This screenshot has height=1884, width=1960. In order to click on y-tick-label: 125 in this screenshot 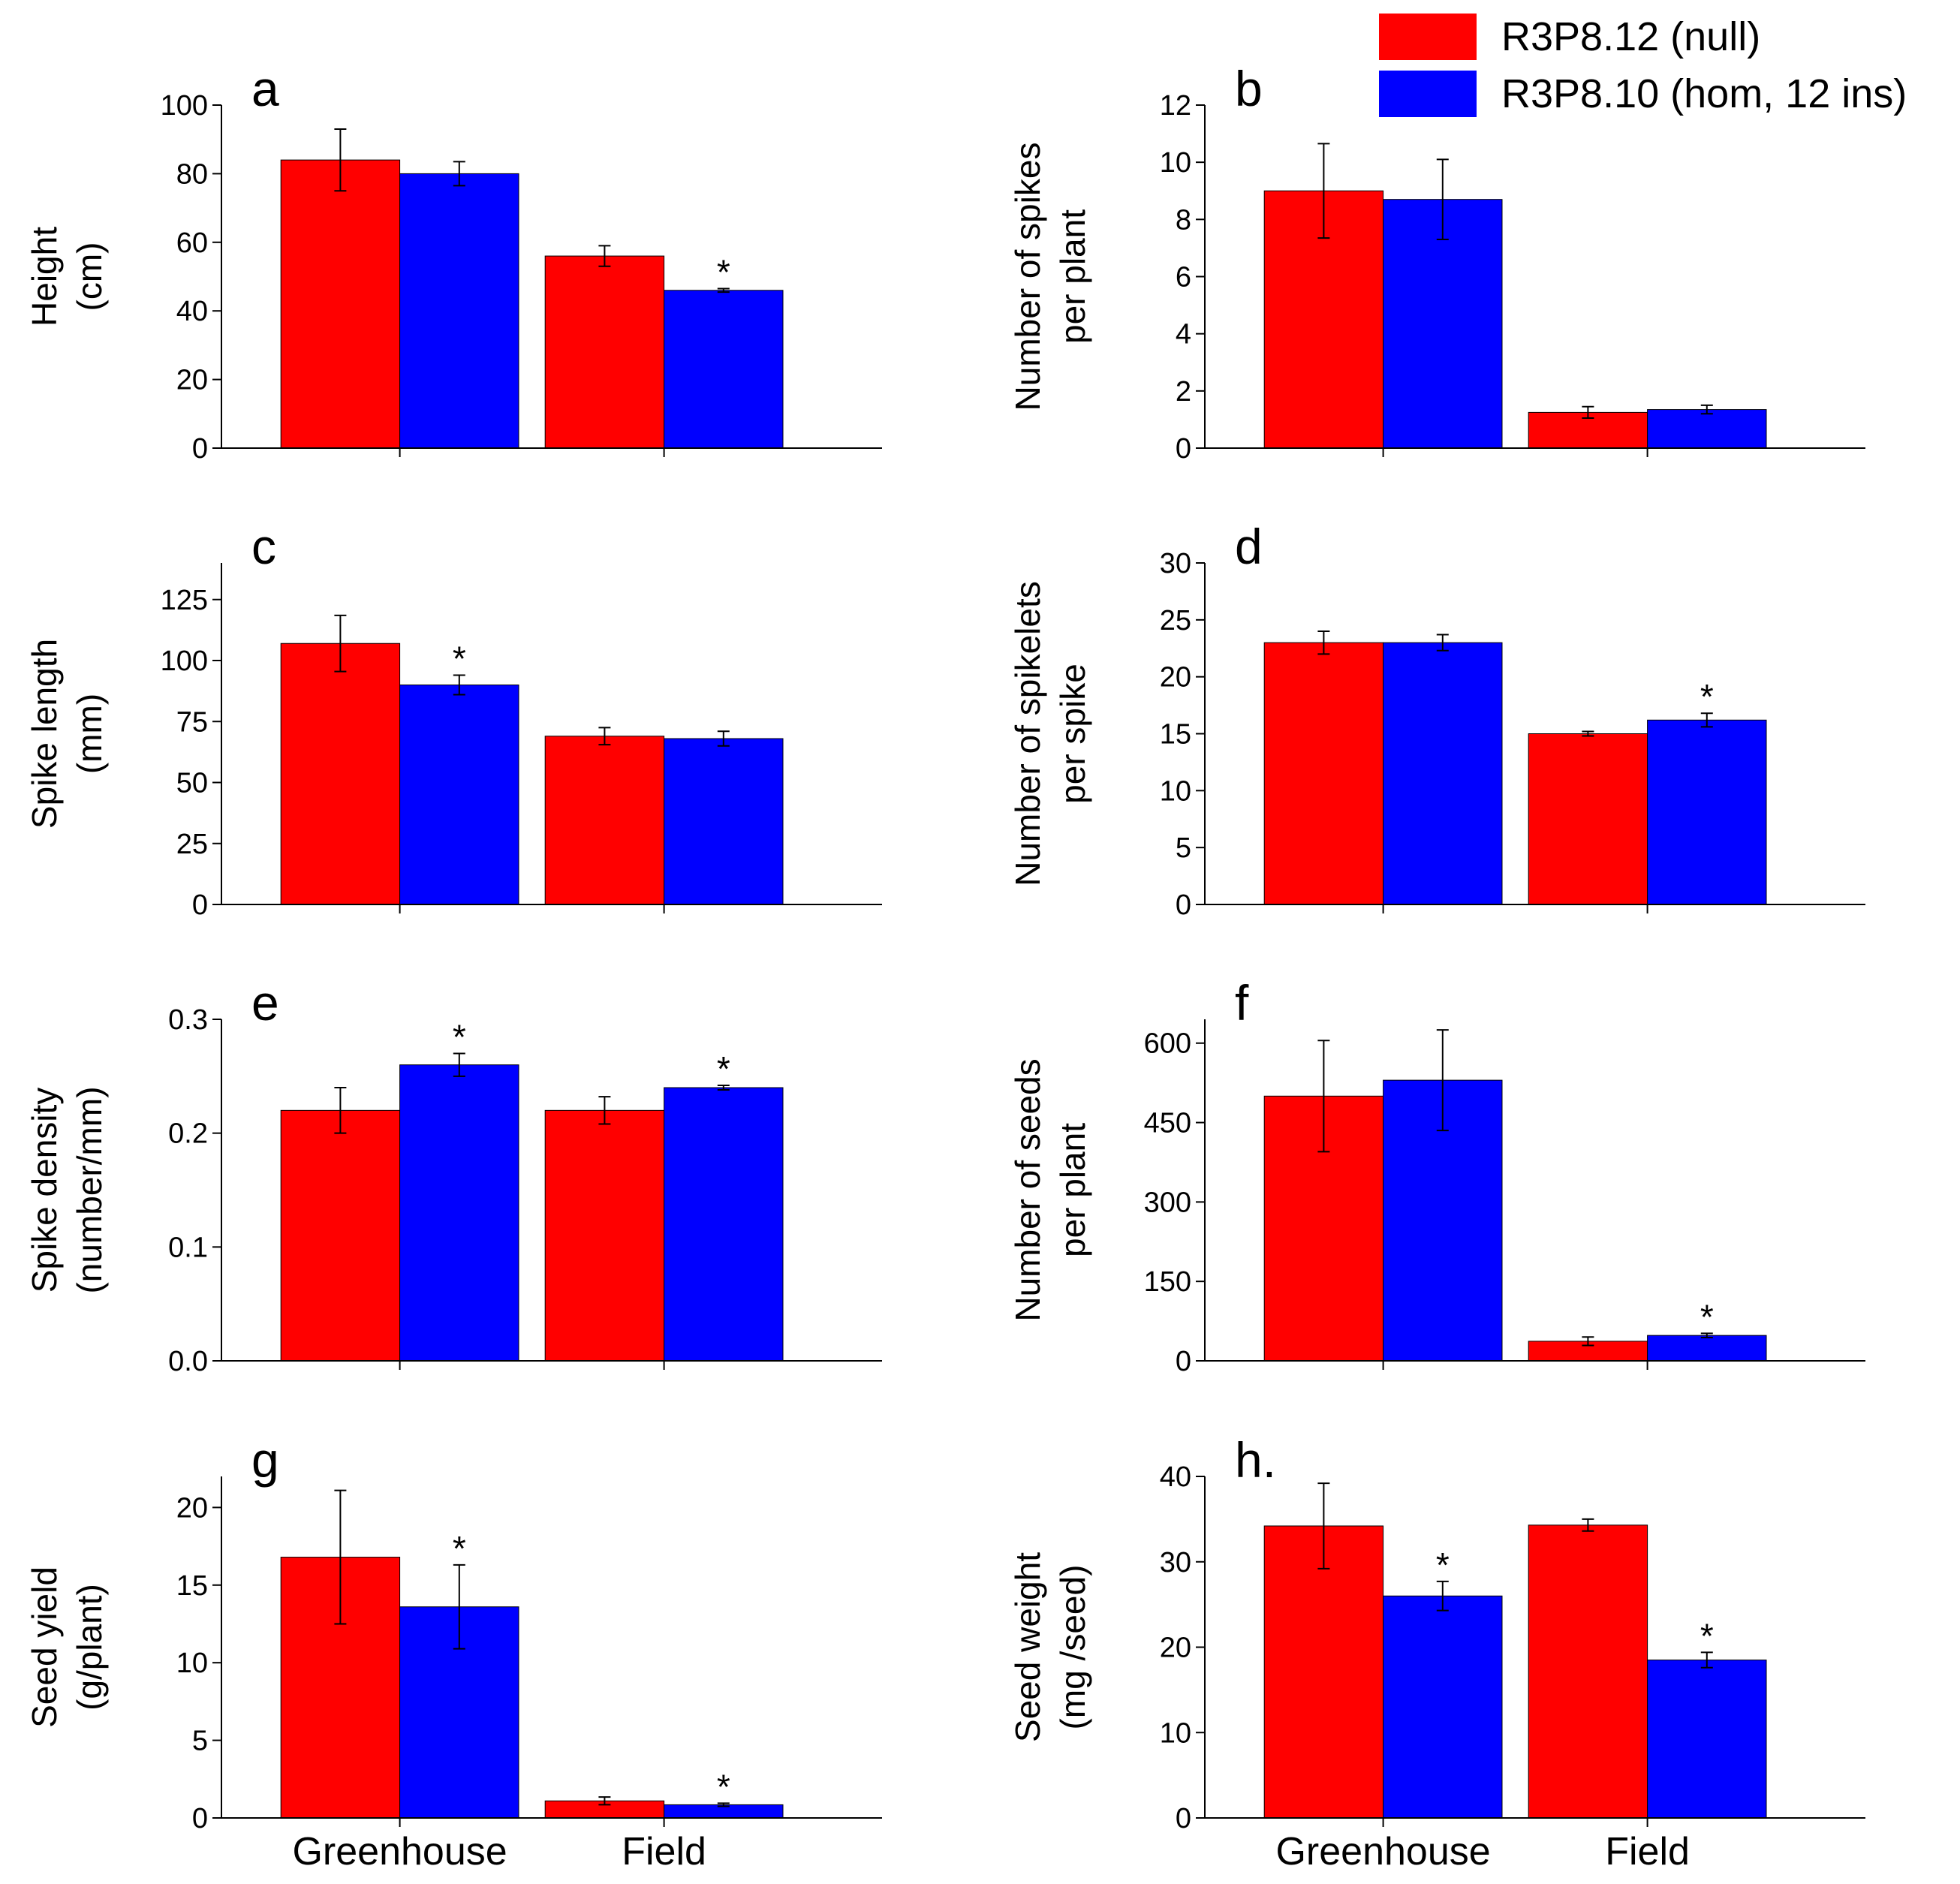, I will do `click(184, 600)`.